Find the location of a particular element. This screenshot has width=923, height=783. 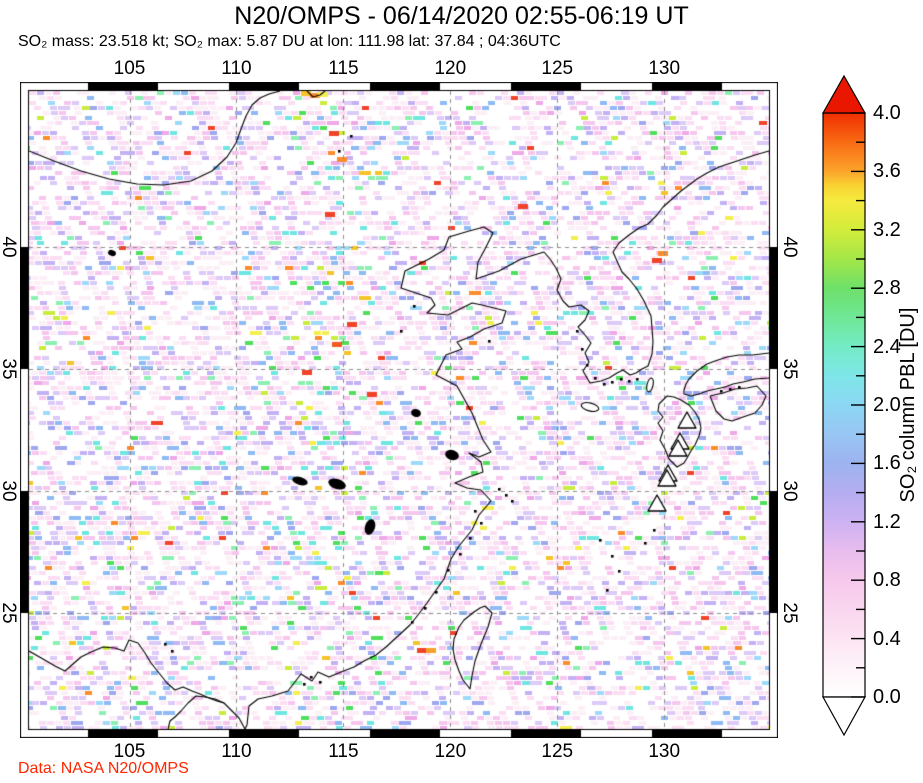

colorbar-label-2.0: 2.0 is located at coordinates (887, 405).